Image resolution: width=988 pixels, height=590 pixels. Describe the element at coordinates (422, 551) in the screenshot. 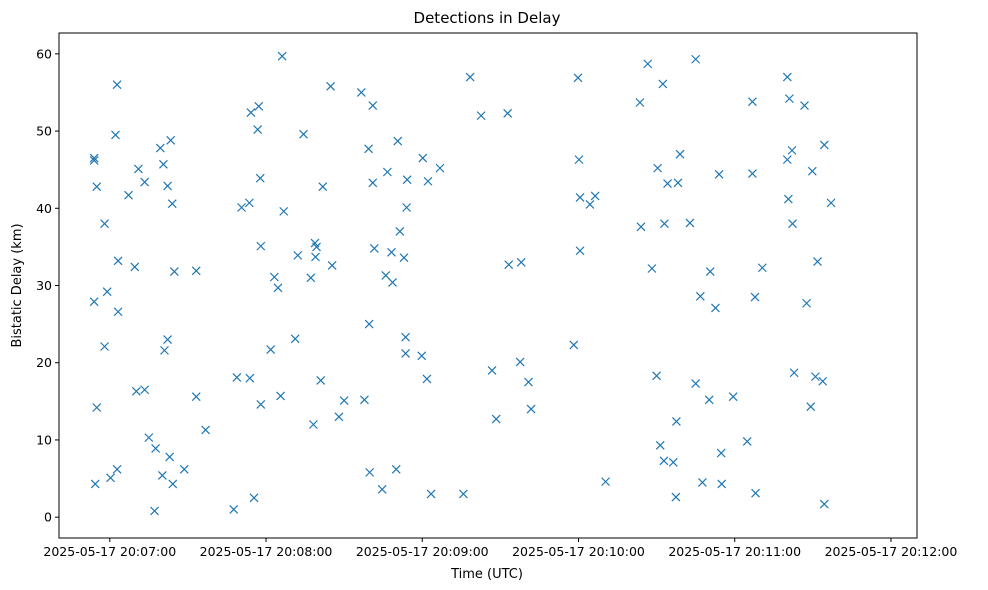

I see `x-tick-label: 2025-05-17 20:09:00` at that location.